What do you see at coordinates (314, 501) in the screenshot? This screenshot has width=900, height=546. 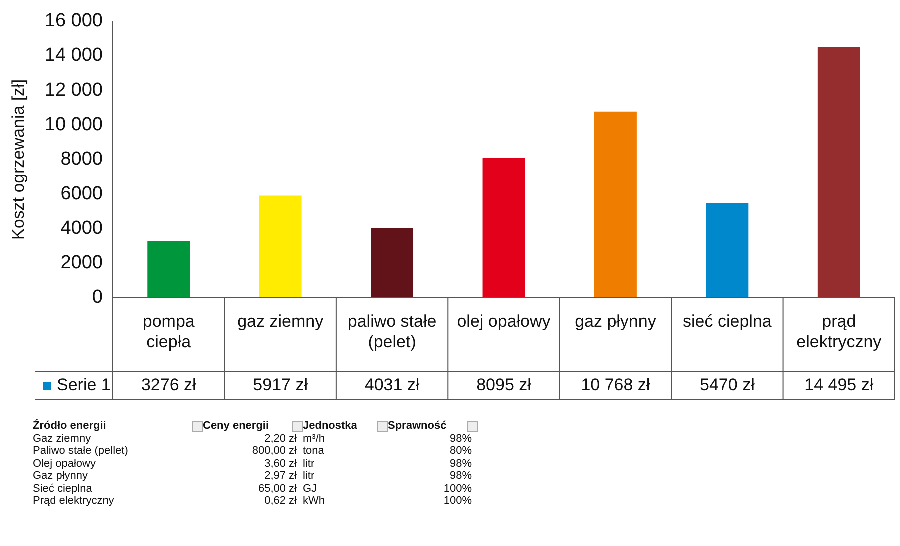 I see `text: kWh` at bounding box center [314, 501].